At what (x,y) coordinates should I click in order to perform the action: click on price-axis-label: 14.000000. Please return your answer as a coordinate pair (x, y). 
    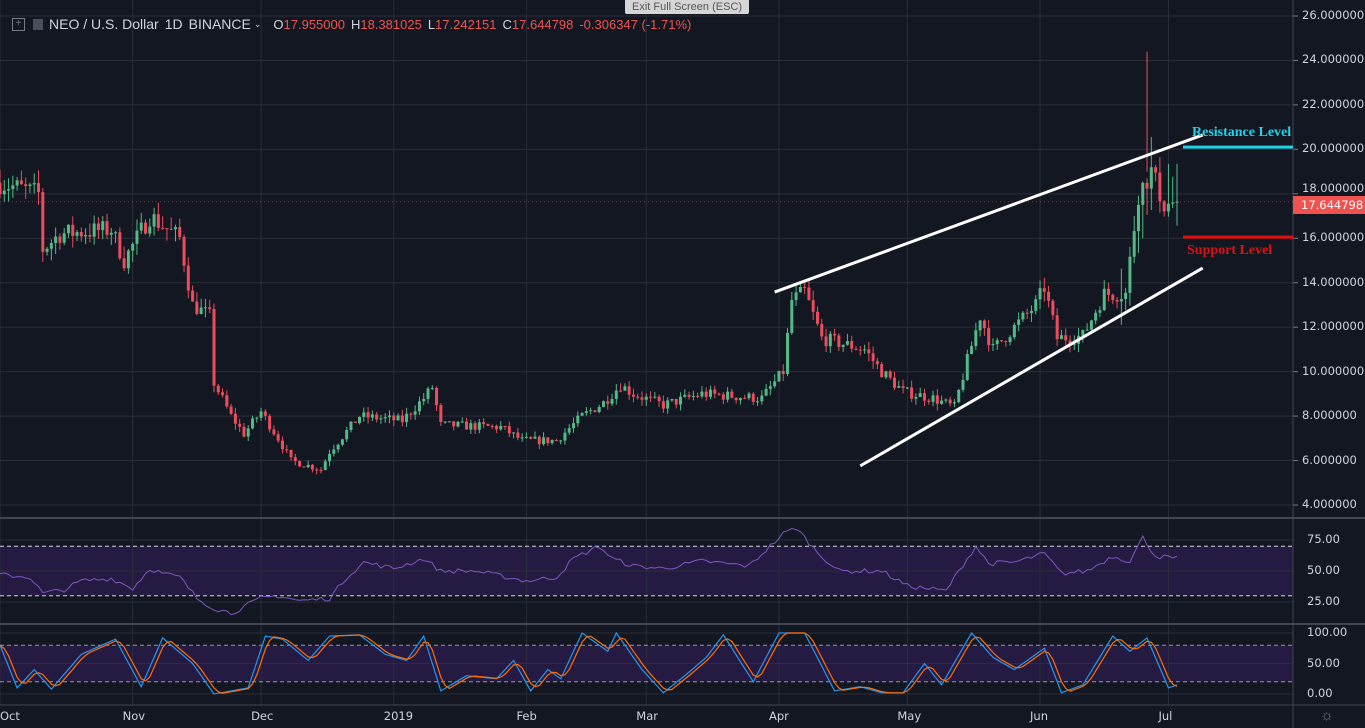
    Looking at the image, I should click on (1333, 281).